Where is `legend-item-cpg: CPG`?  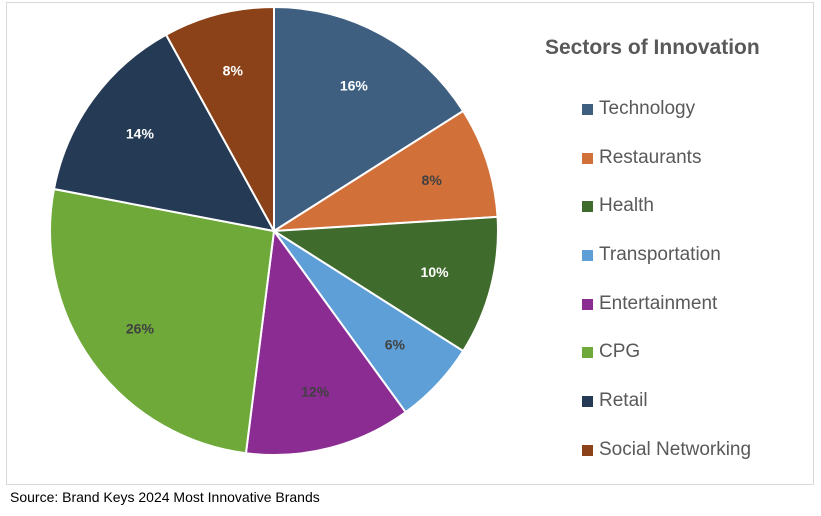
legend-item-cpg: CPG is located at coordinates (666, 363).